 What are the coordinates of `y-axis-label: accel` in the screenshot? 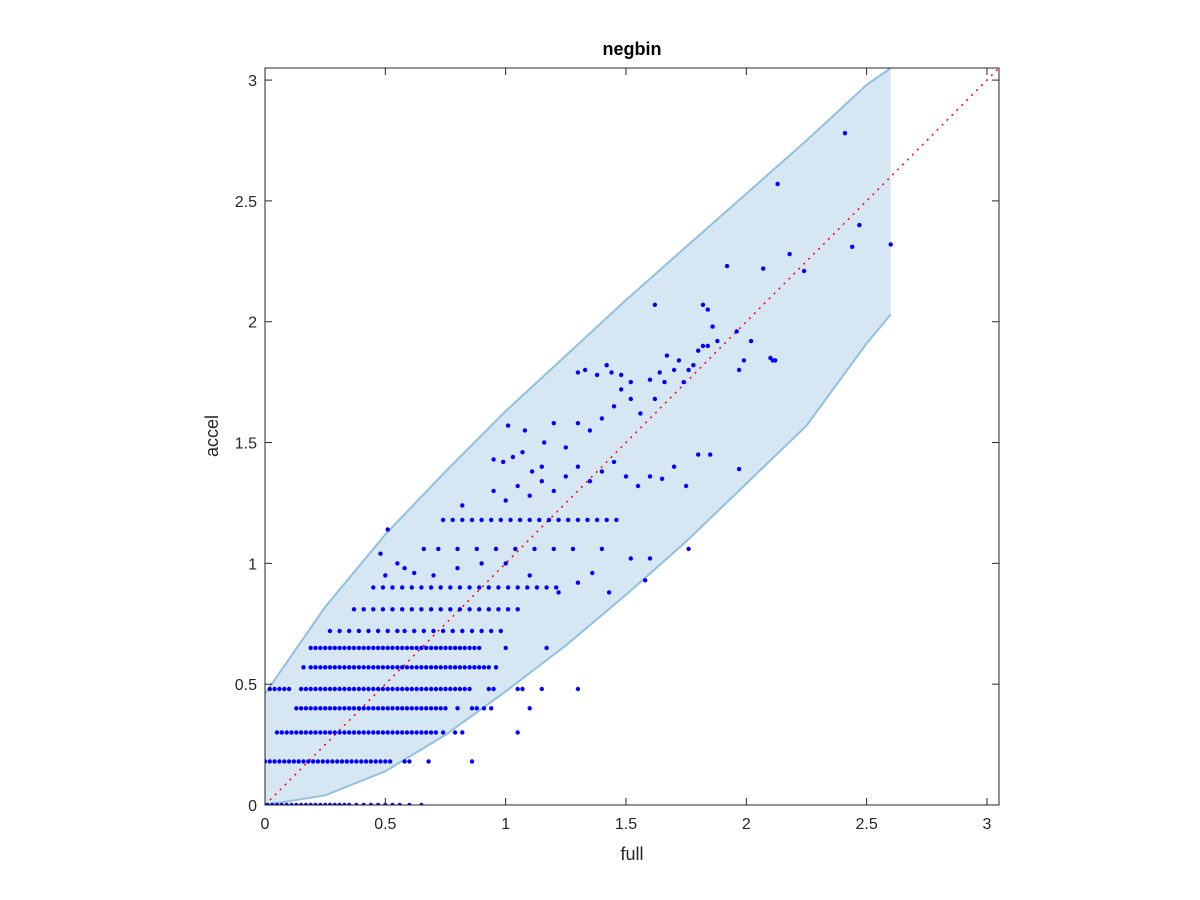 It's located at (212, 436).